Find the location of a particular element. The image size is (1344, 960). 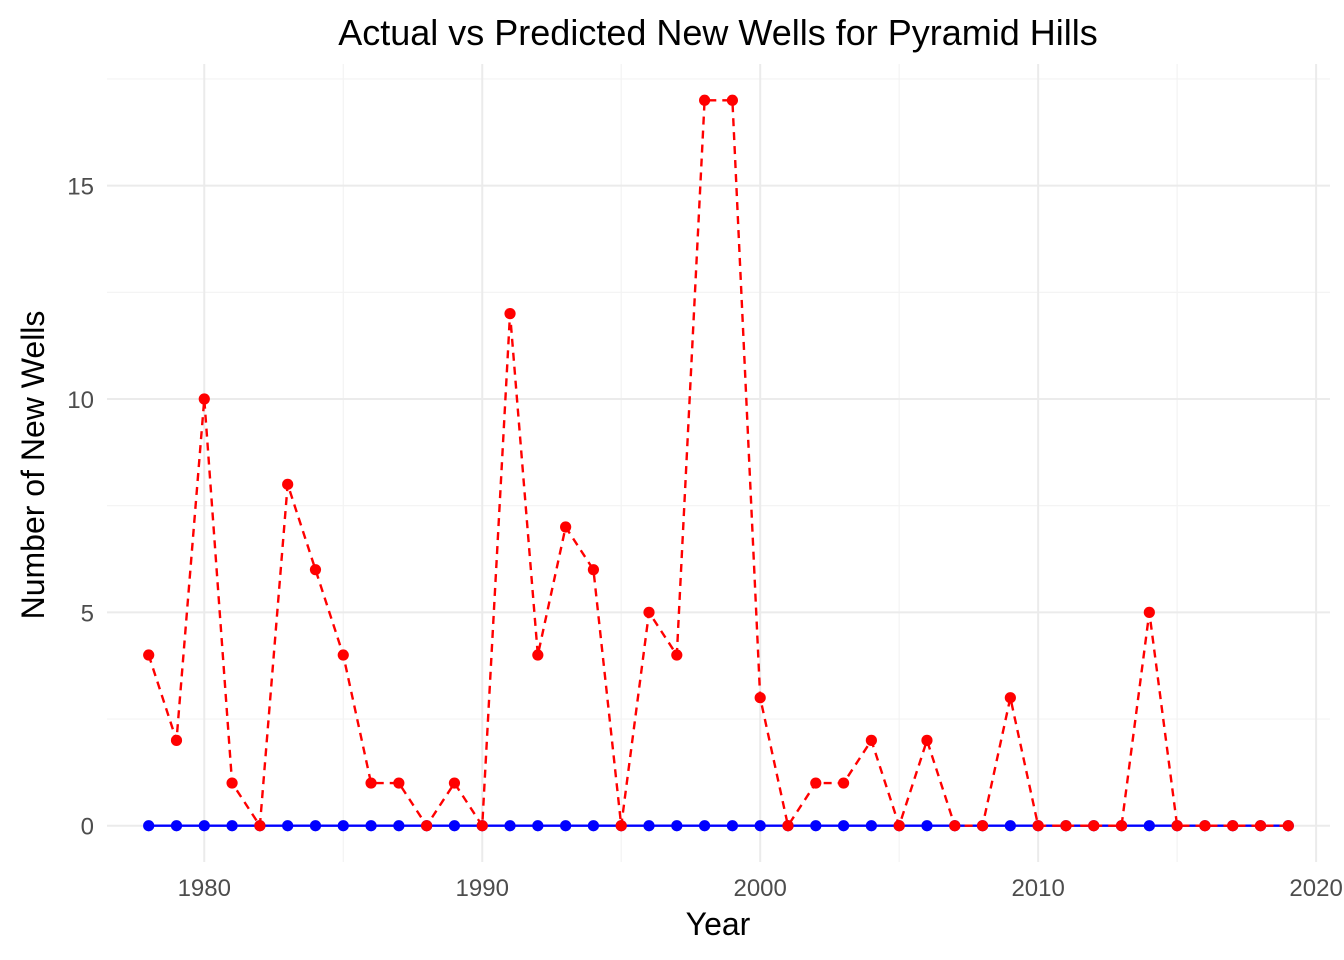

x-tick-label: 1990 is located at coordinates (482, 888).